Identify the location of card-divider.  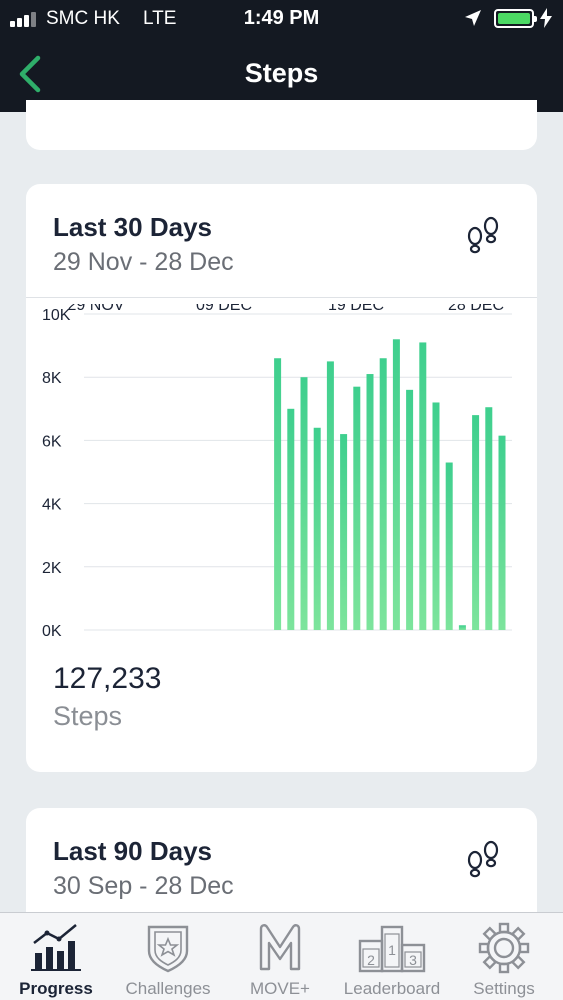
(281, 297).